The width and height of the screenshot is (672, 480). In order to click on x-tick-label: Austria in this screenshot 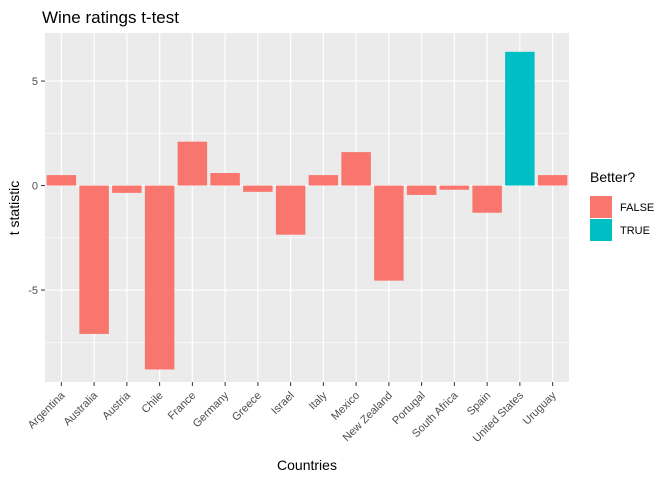, I will do `click(116, 405)`.